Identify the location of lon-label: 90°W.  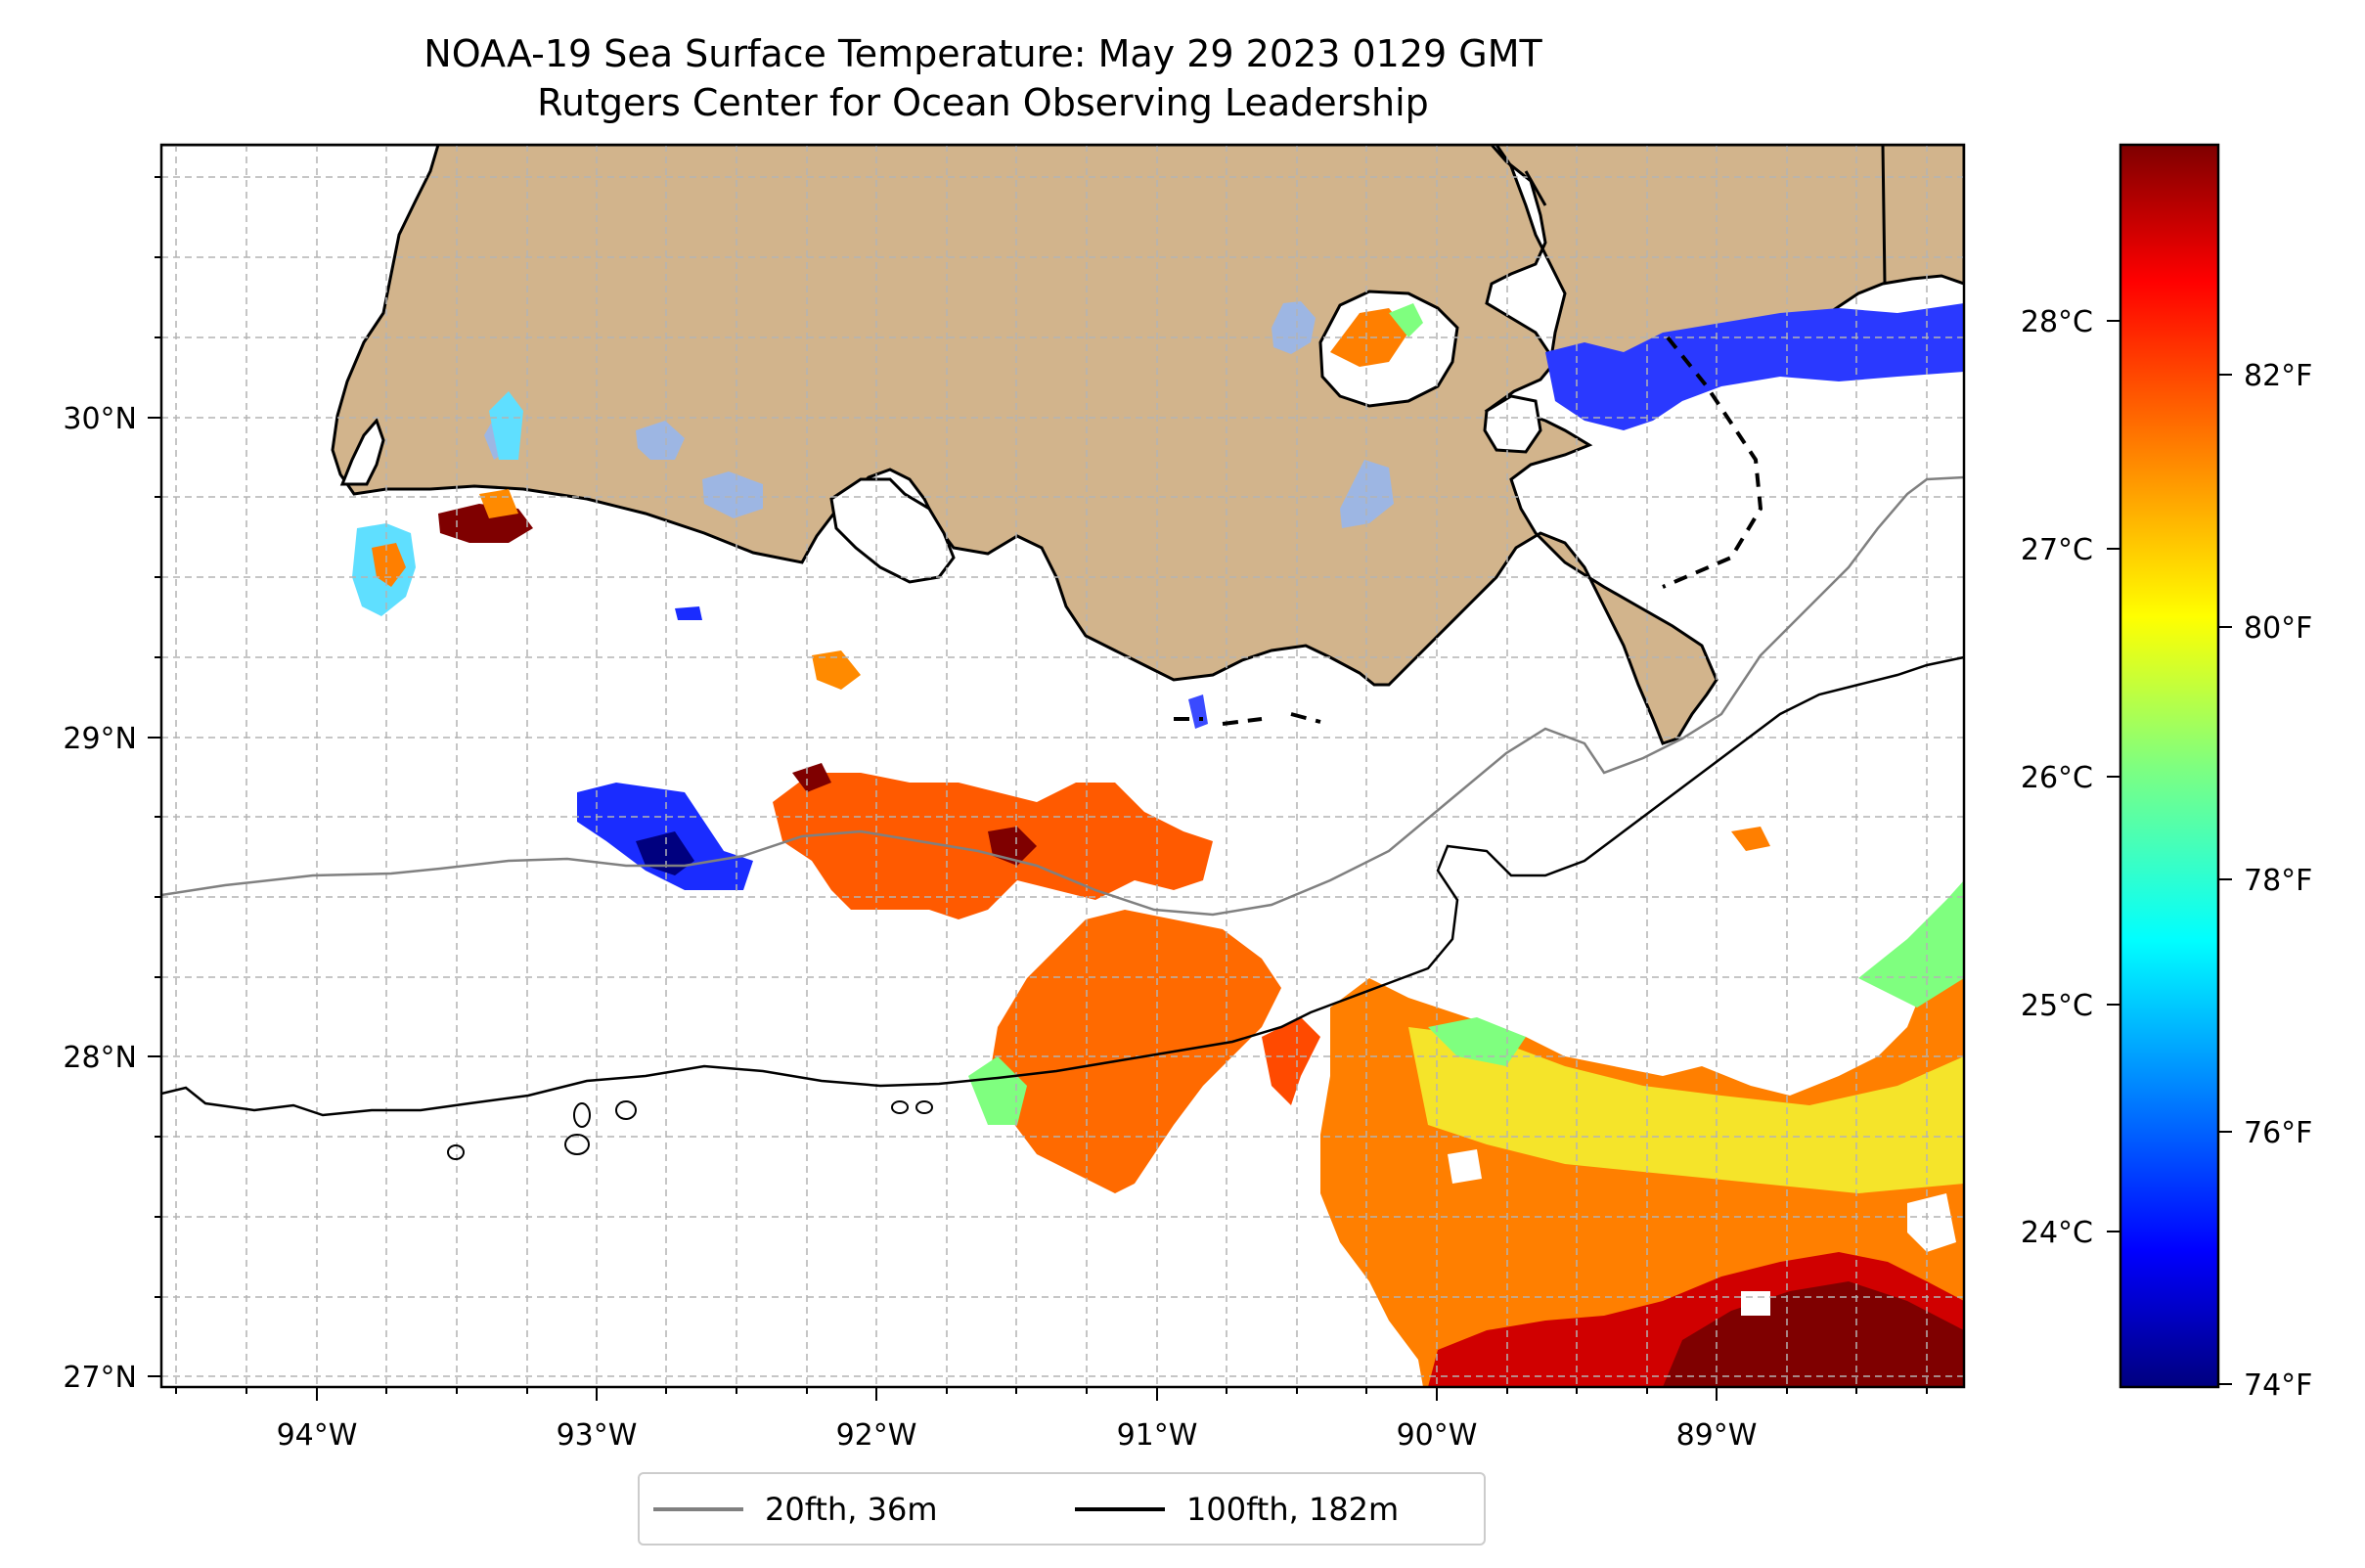
(1437, 1435).